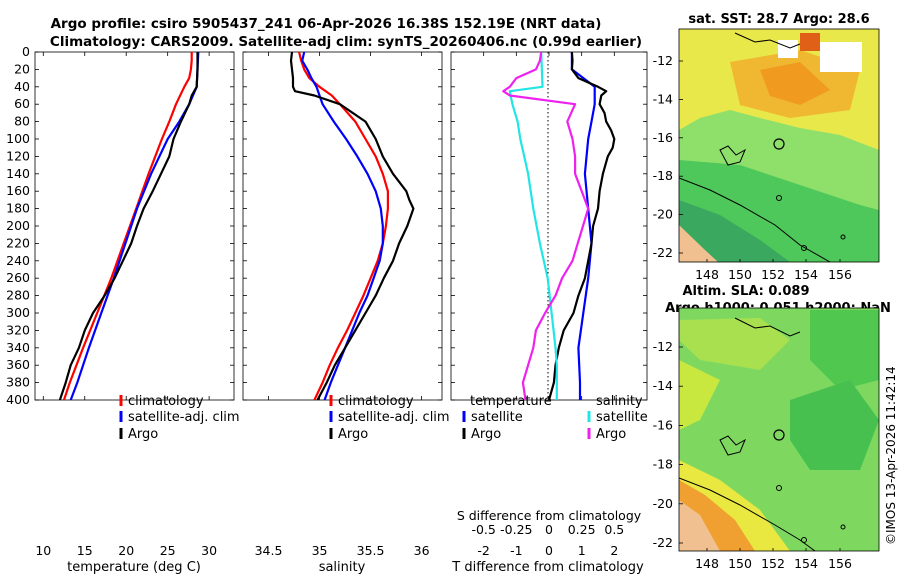 The width and height of the screenshot is (900, 580). Describe the element at coordinates (752, 167) in the screenshot. I see `sst-map-ticks: 148 150 152 154 156 -12 -14 -16 -18 -20 -22` at that location.